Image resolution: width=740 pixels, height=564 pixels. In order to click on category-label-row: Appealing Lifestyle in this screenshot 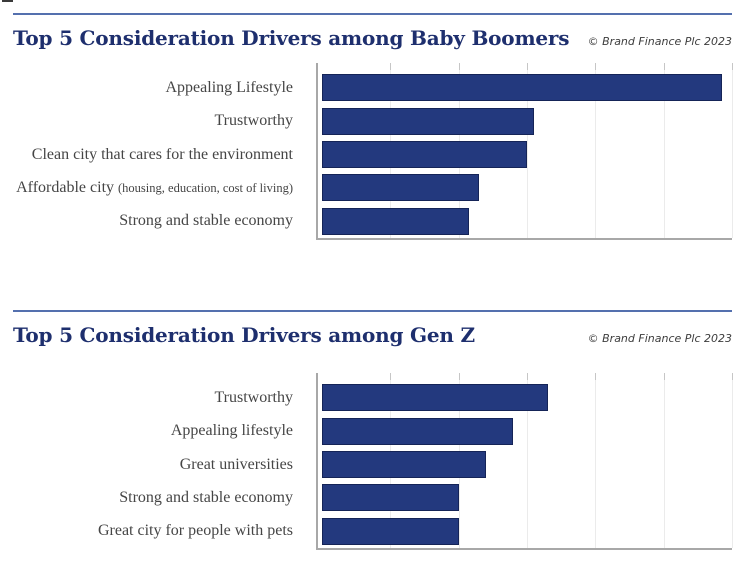, I will do `click(146, 87)`.